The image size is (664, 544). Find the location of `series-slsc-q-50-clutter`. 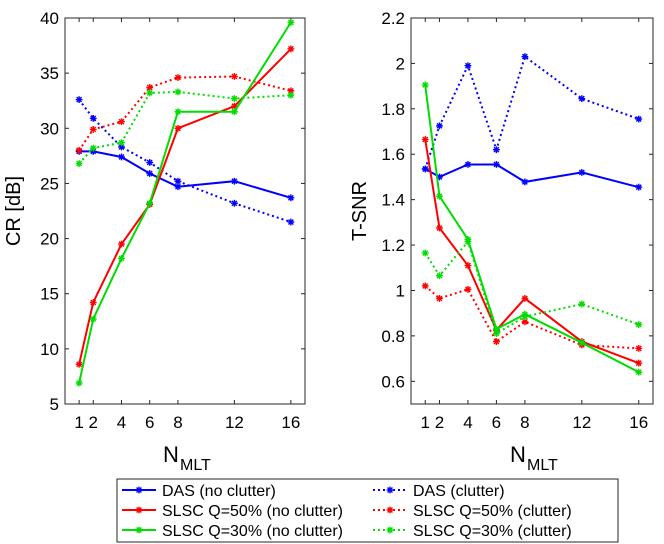

series-slsc-q-50-clutter is located at coordinates (185, 113).